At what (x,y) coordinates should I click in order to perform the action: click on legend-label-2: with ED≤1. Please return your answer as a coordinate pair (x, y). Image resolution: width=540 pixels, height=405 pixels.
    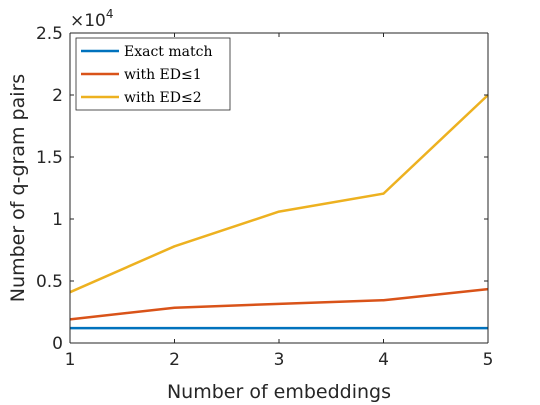
    Looking at the image, I should click on (163, 75).